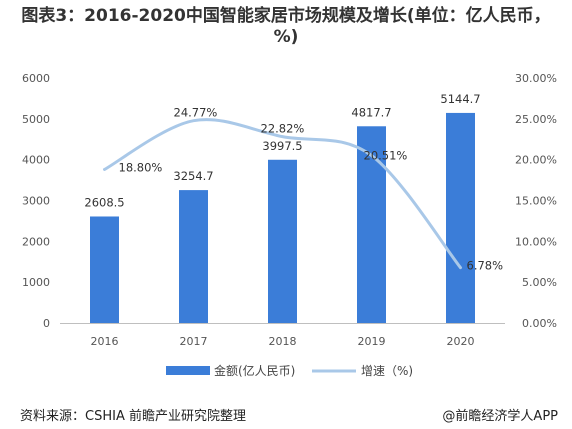  I want to click on legend: 金额(亿人民币) 增速（%), so click(289, 370).